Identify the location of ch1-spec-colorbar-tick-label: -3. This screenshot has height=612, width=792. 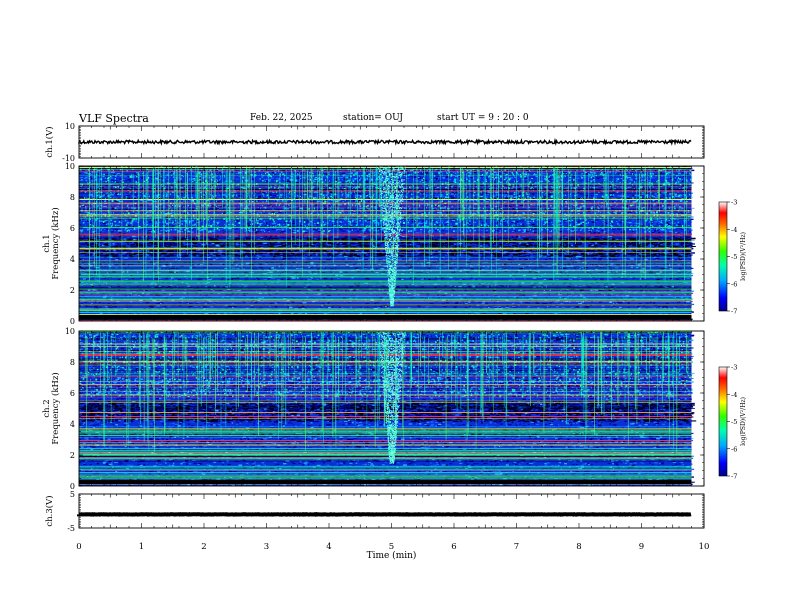
(734, 203).